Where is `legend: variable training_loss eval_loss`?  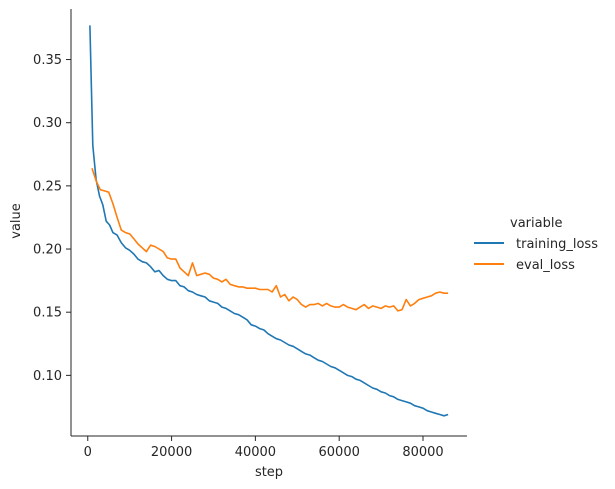 legend: variable training_loss eval_loss is located at coordinates (536, 244).